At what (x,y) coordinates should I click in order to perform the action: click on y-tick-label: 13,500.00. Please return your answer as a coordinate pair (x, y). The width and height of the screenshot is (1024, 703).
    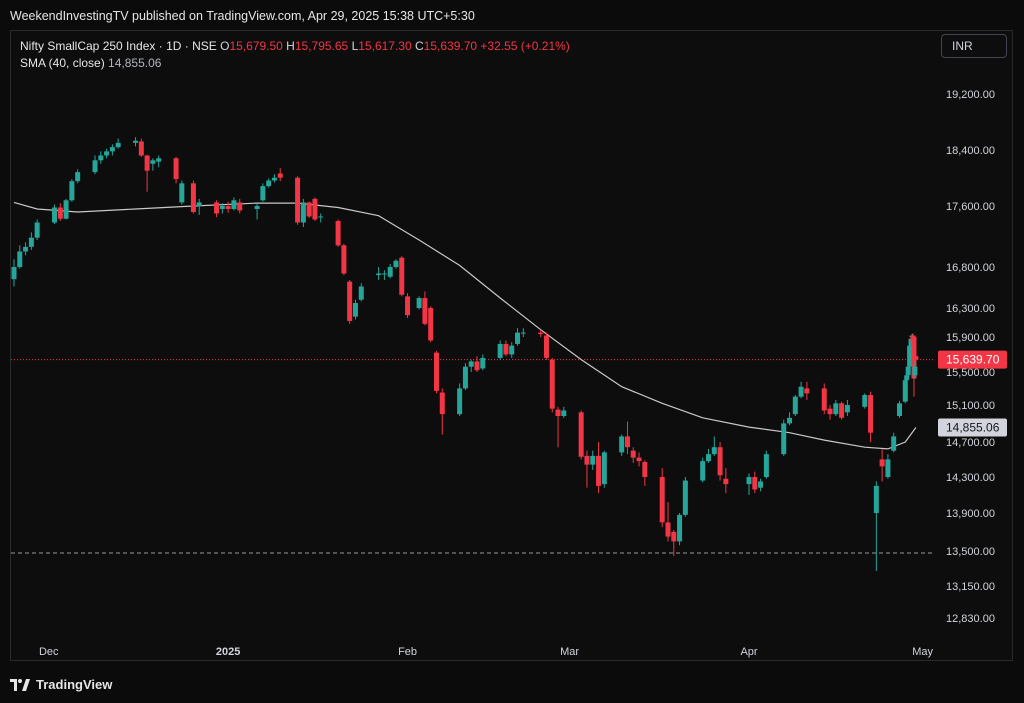
    Looking at the image, I should click on (970, 552).